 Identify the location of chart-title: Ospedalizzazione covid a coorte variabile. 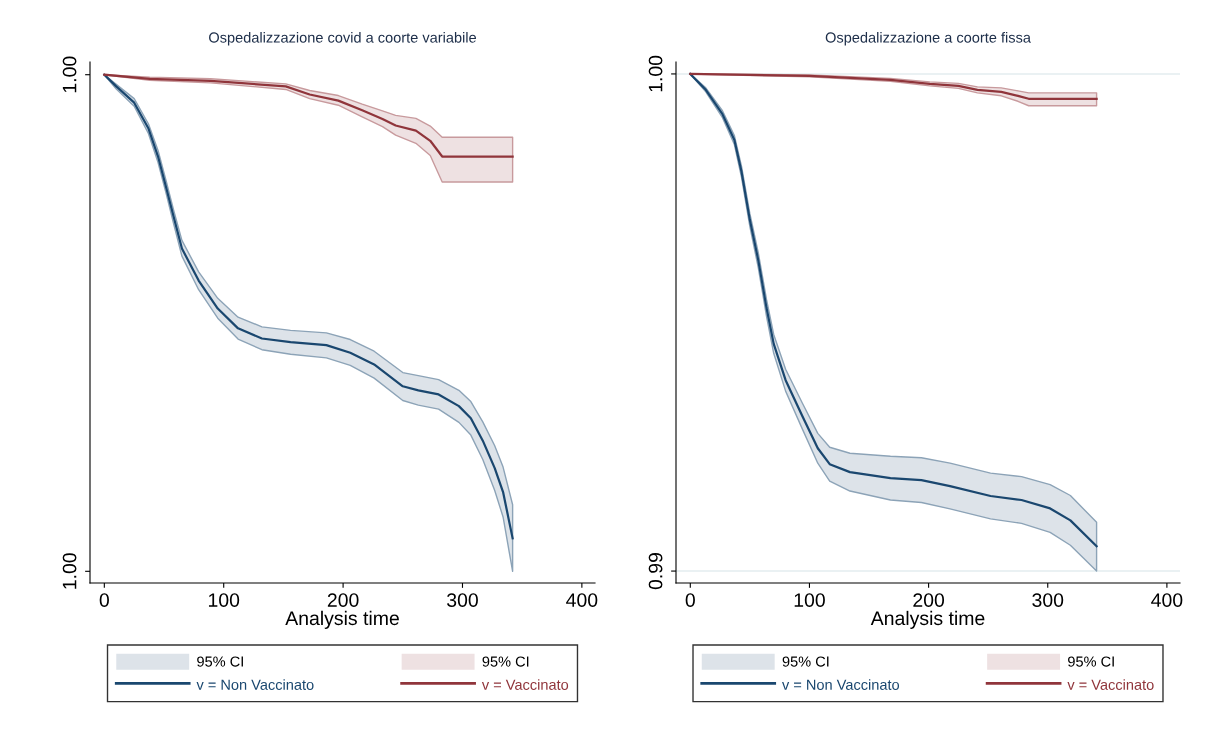
(343, 38).